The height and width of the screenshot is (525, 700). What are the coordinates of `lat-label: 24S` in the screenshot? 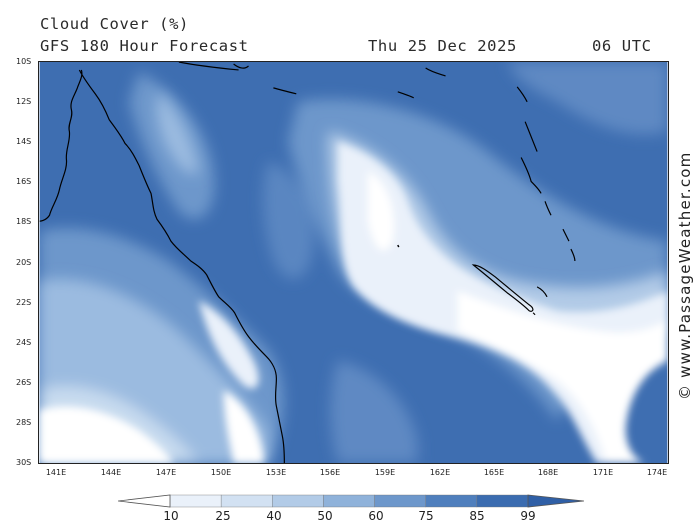 It's located at (24, 342).